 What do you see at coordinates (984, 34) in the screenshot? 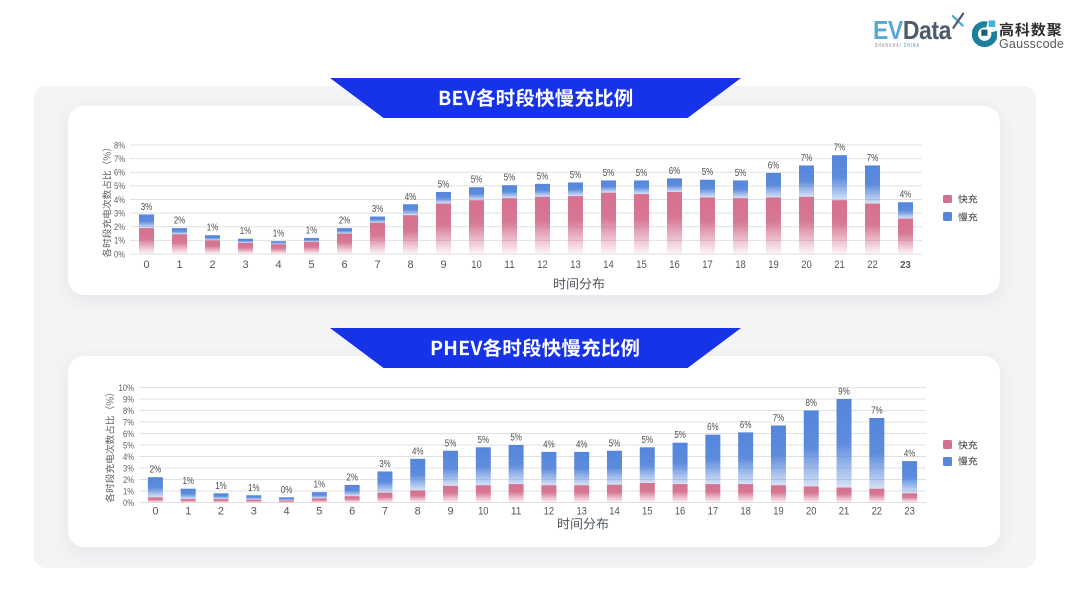
I see `gausscode-ring-icon` at bounding box center [984, 34].